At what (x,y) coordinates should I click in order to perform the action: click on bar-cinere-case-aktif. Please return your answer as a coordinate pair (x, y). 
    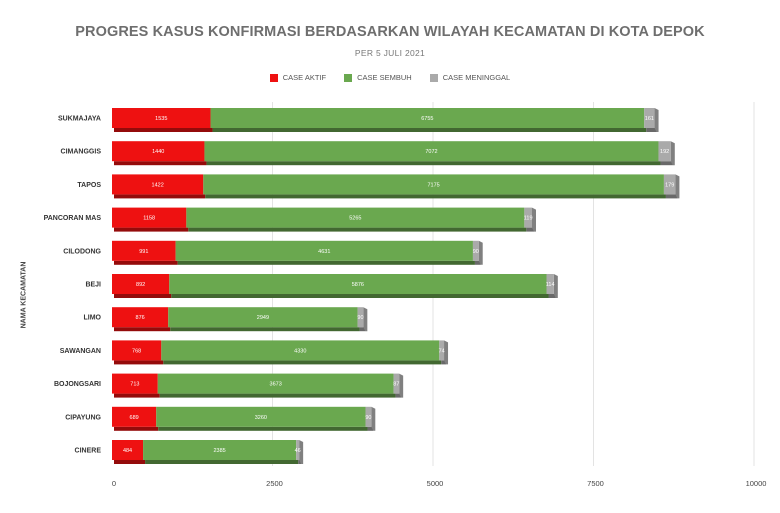
    Looking at the image, I should click on (128, 450).